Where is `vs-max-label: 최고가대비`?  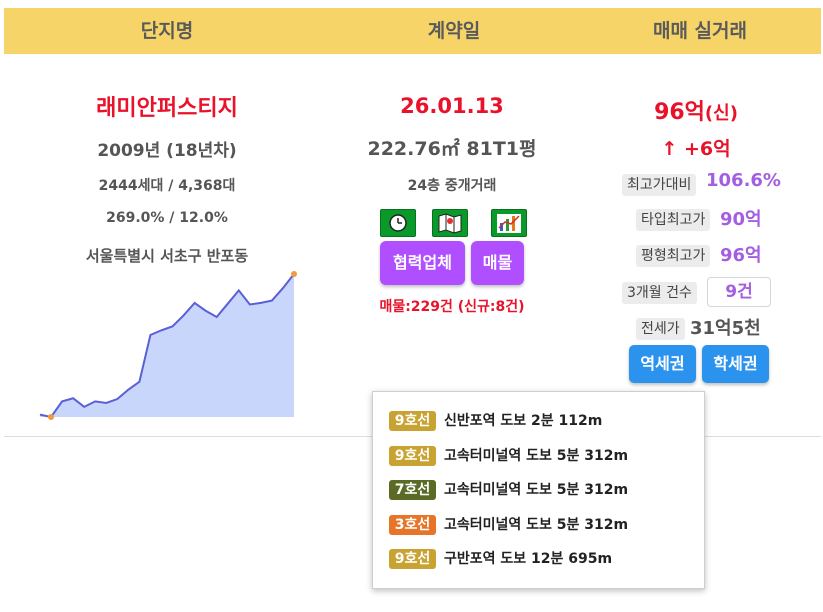 vs-max-label: 최고가대비 is located at coordinates (659, 185).